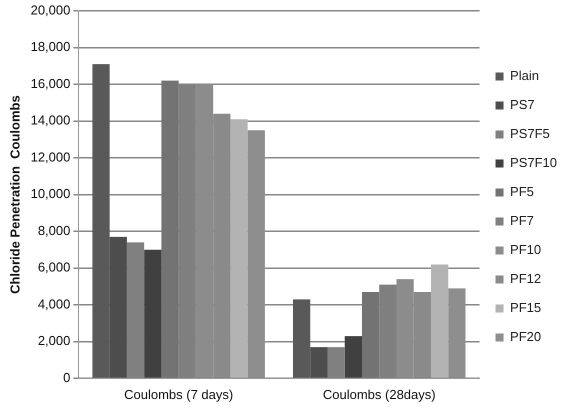  I want to click on legend-label: PF10, so click(526, 250).